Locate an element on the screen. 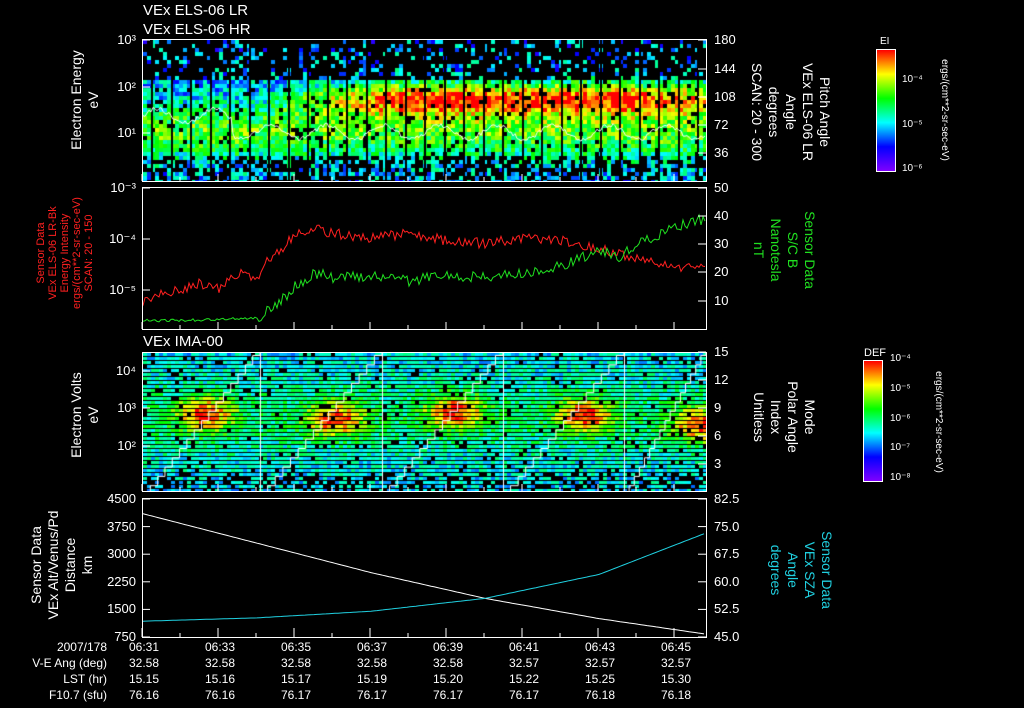 This screenshot has width=1024, height=708. ima-spectrogram is located at coordinates (424, 422).